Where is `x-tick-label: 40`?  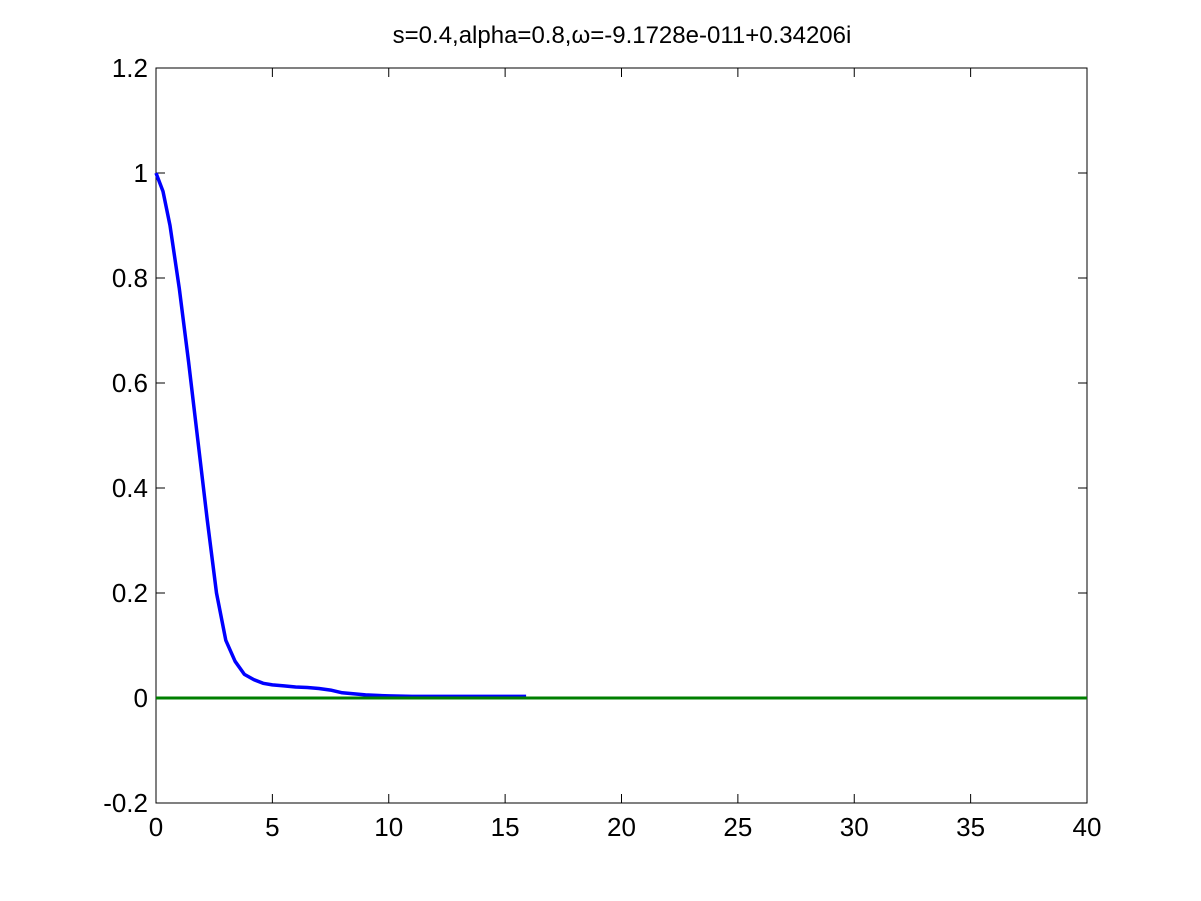 x-tick-label: 40 is located at coordinates (1087, 827).